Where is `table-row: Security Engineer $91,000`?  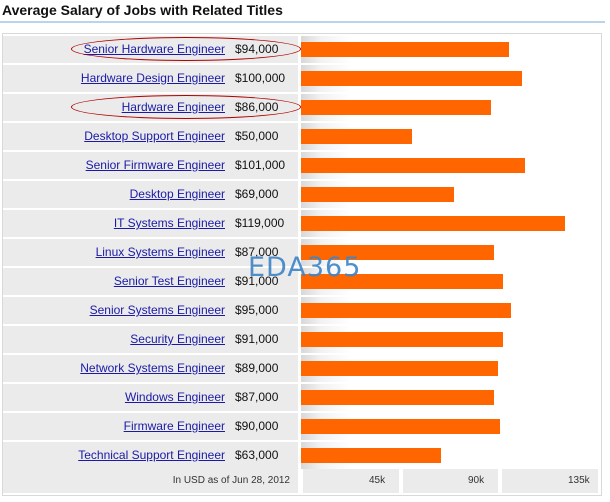 table-row: Security Engineer $91,000 is located at coordinates (301, 339).